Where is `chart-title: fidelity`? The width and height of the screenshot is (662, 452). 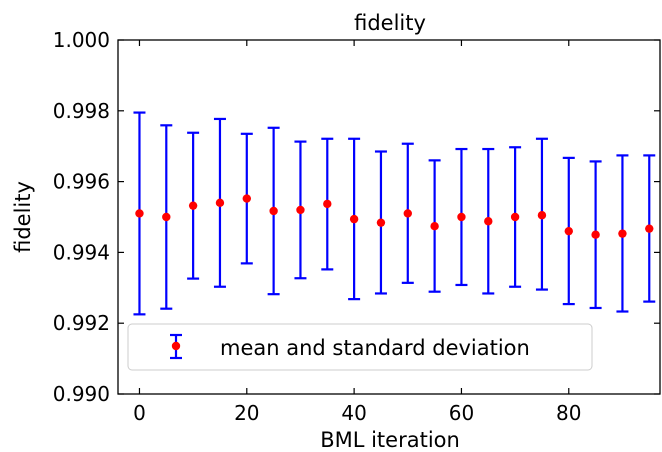
chart-title: fidelity is located at coordinates (390, 23).